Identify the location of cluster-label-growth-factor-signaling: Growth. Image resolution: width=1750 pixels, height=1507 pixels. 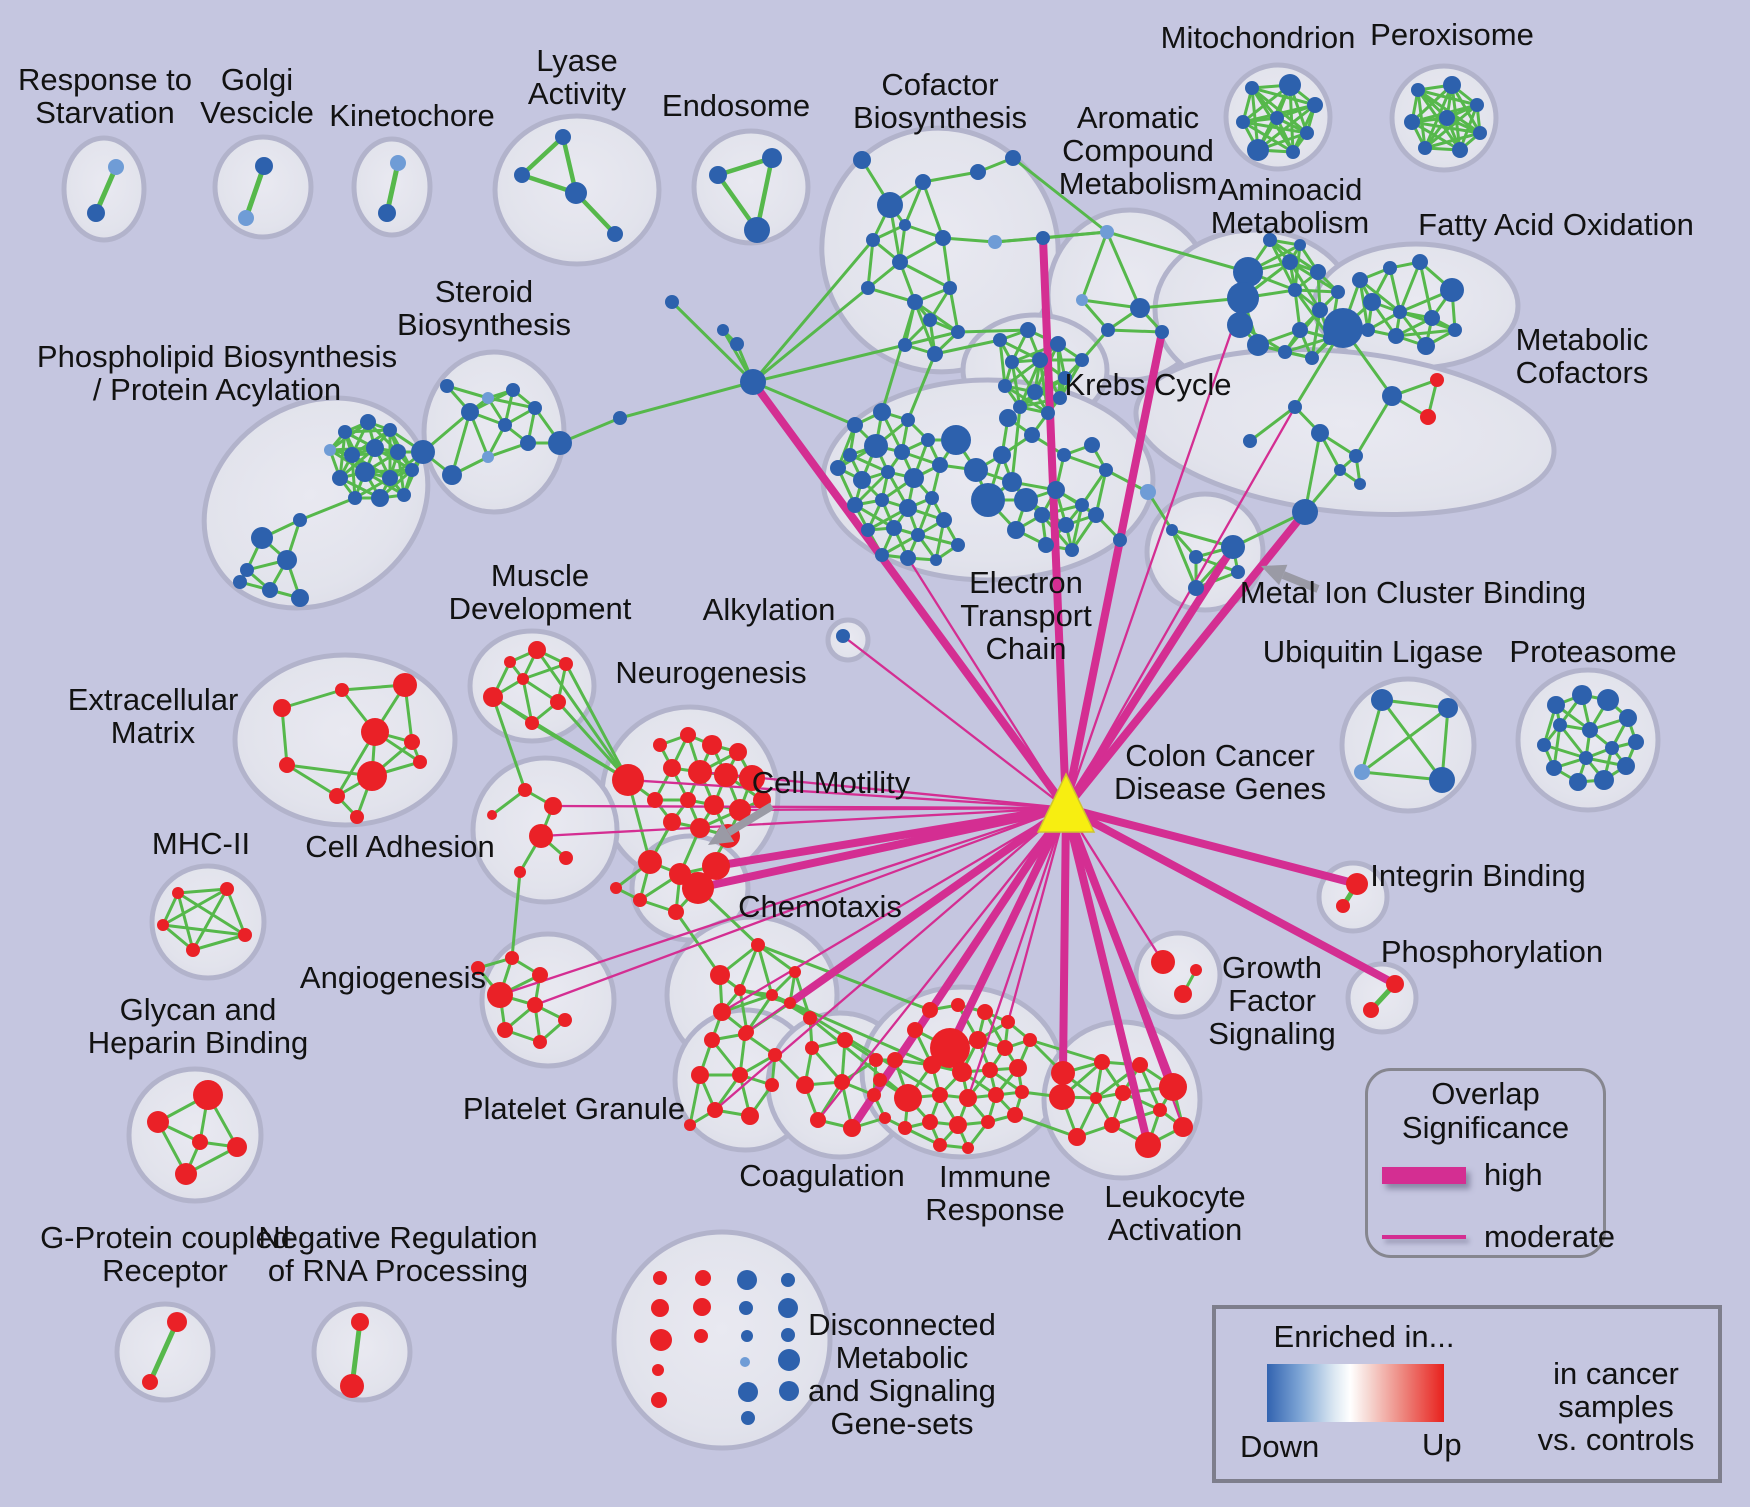
(1272, 967).